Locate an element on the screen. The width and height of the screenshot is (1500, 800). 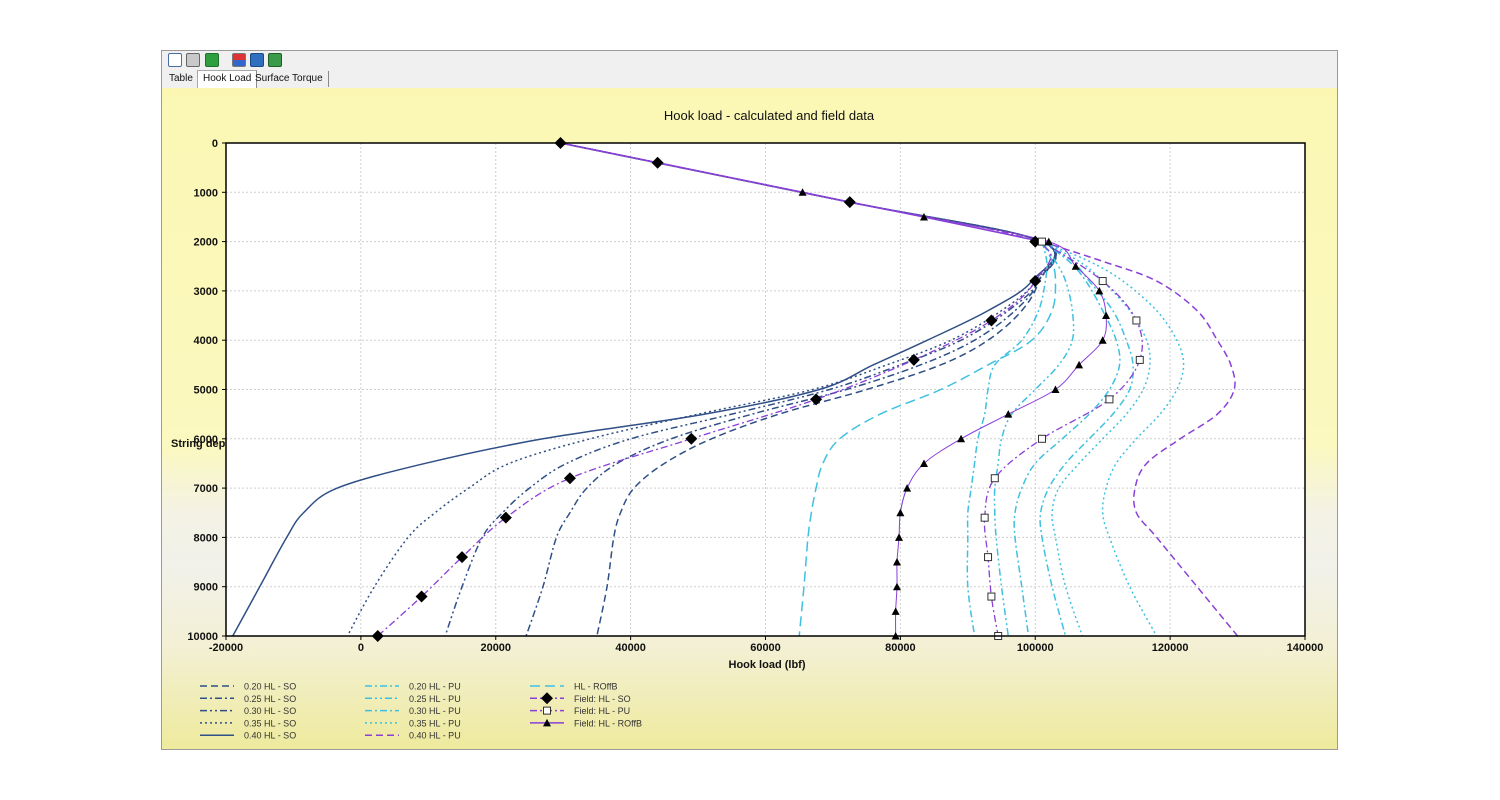
back-icon is located at coordinates (212, 60).